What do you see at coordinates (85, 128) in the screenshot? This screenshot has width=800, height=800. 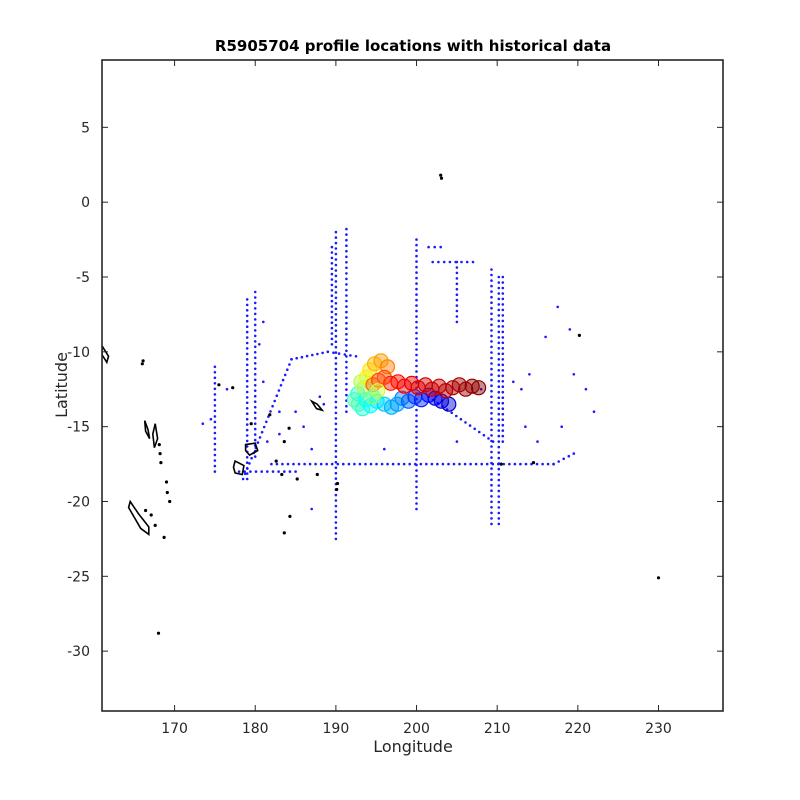 I see `y-tick-label: 5` at bounding box center [85, 128].